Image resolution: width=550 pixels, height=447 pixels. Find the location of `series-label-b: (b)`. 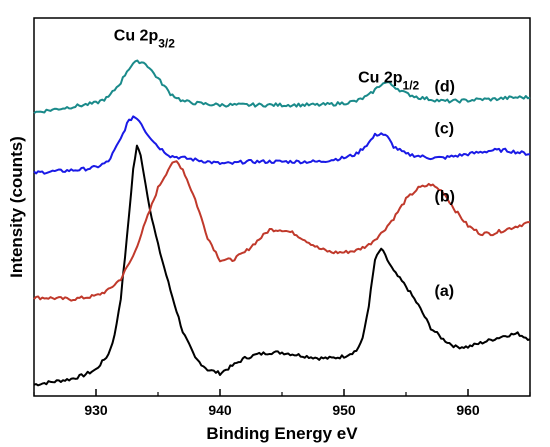

series-label-b: (b) is located at coordinates (445, 196).